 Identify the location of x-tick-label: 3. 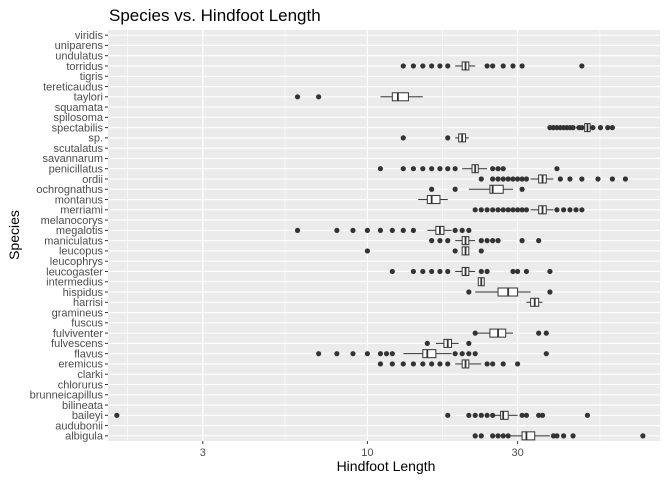
(203, 453).